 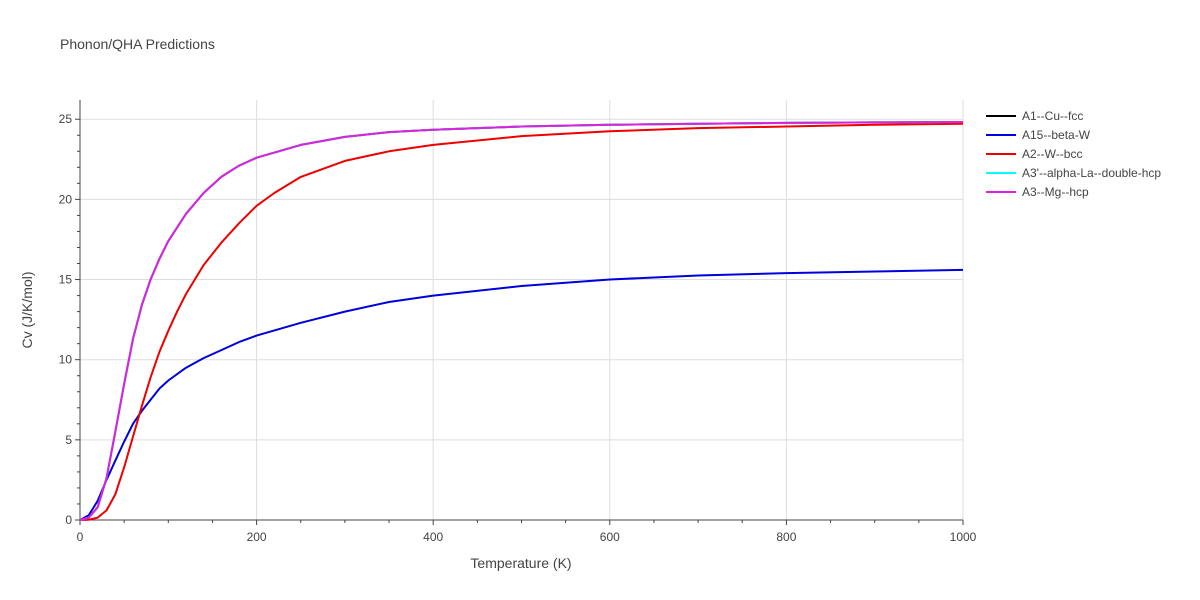 I want to click on legend-item: A2--W--bcc, so click(x=1073, y=153).